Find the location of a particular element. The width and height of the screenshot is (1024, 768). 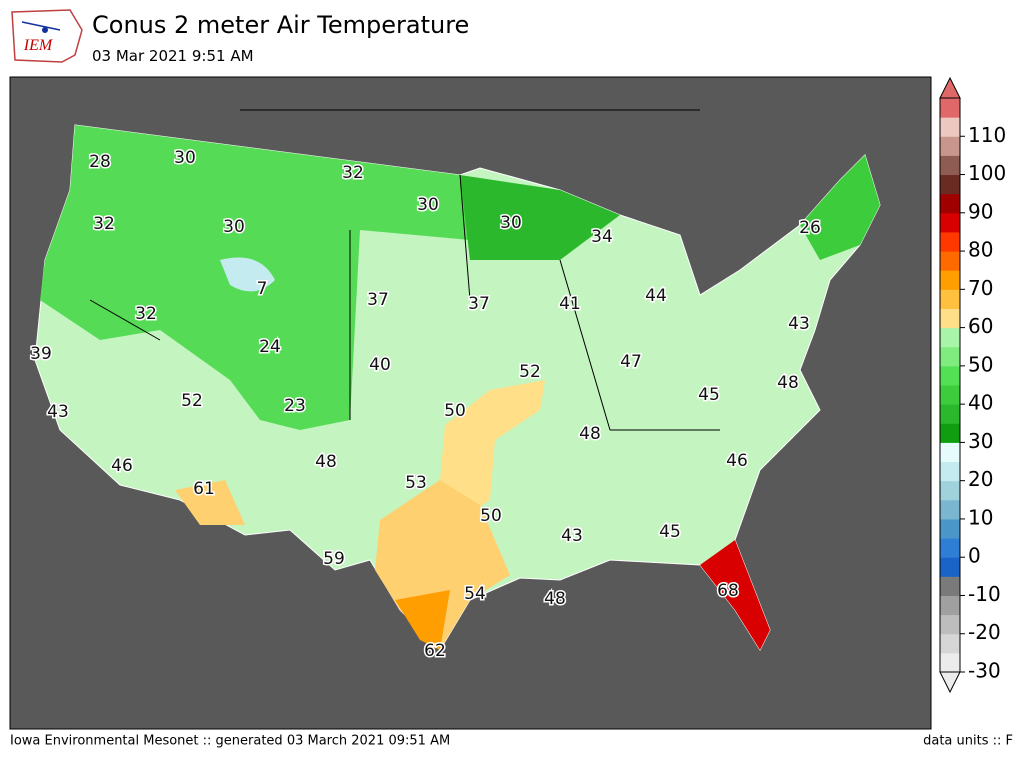

colorbar-extend-low is located at coordinates (950, 682).